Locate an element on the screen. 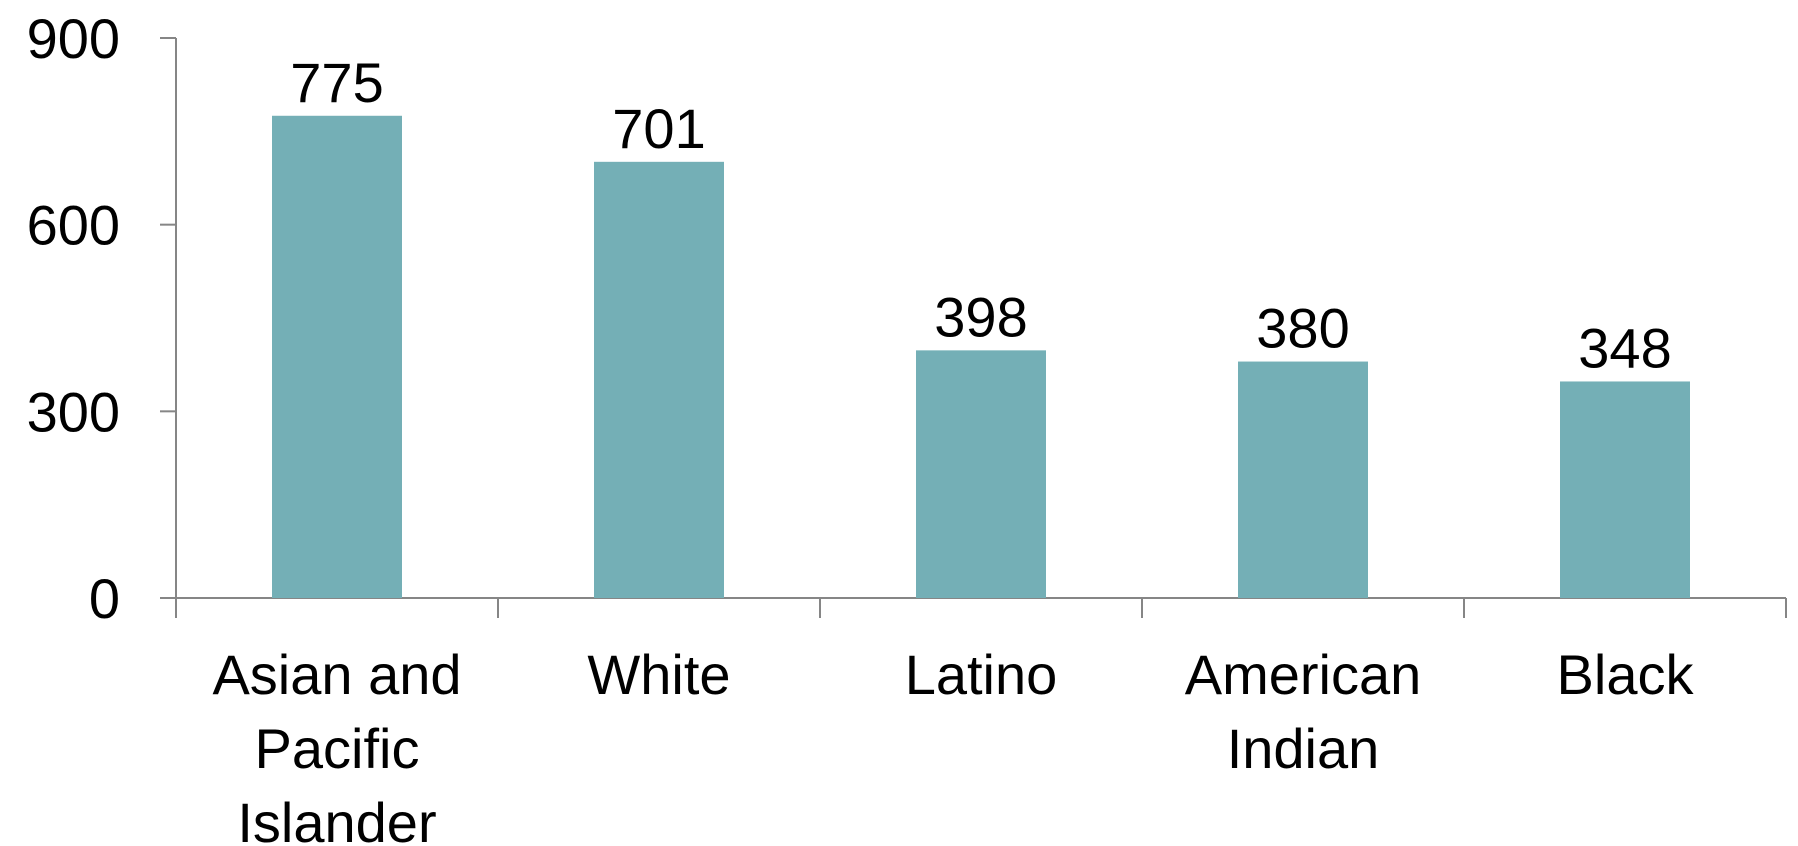 The width and height of the screenshot is (1798, 846). category-label-line: American is located at coordinates (1303, 674).